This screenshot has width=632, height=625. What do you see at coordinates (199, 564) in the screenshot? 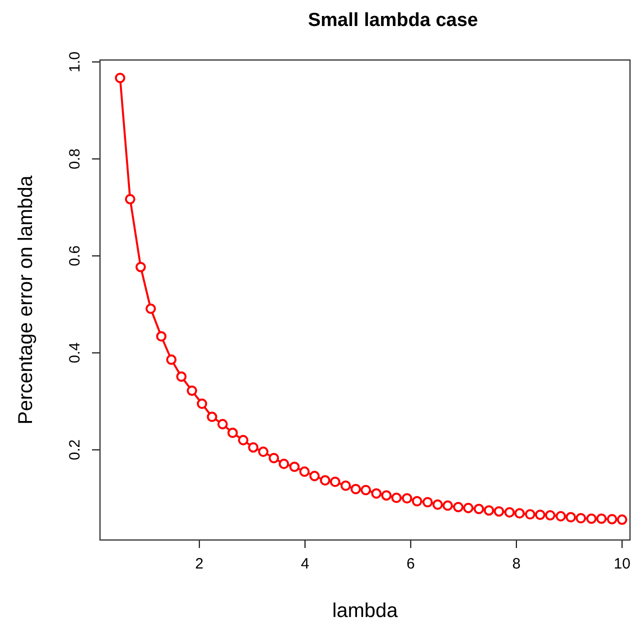
I see `x-tick-label: 2` at bounding box center [199, 564].